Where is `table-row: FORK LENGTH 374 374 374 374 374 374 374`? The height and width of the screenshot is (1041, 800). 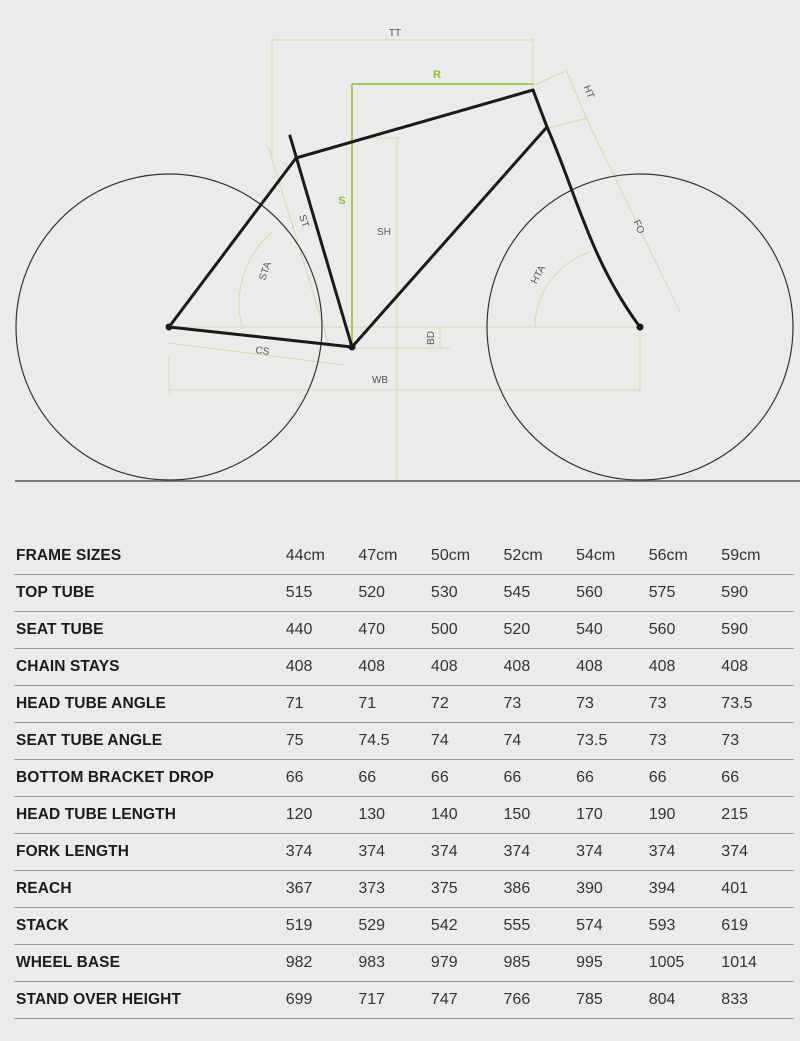
table-row: FORK LENGTH 374 374 374 374 374 374 374 is located at coordinates (404, 852).